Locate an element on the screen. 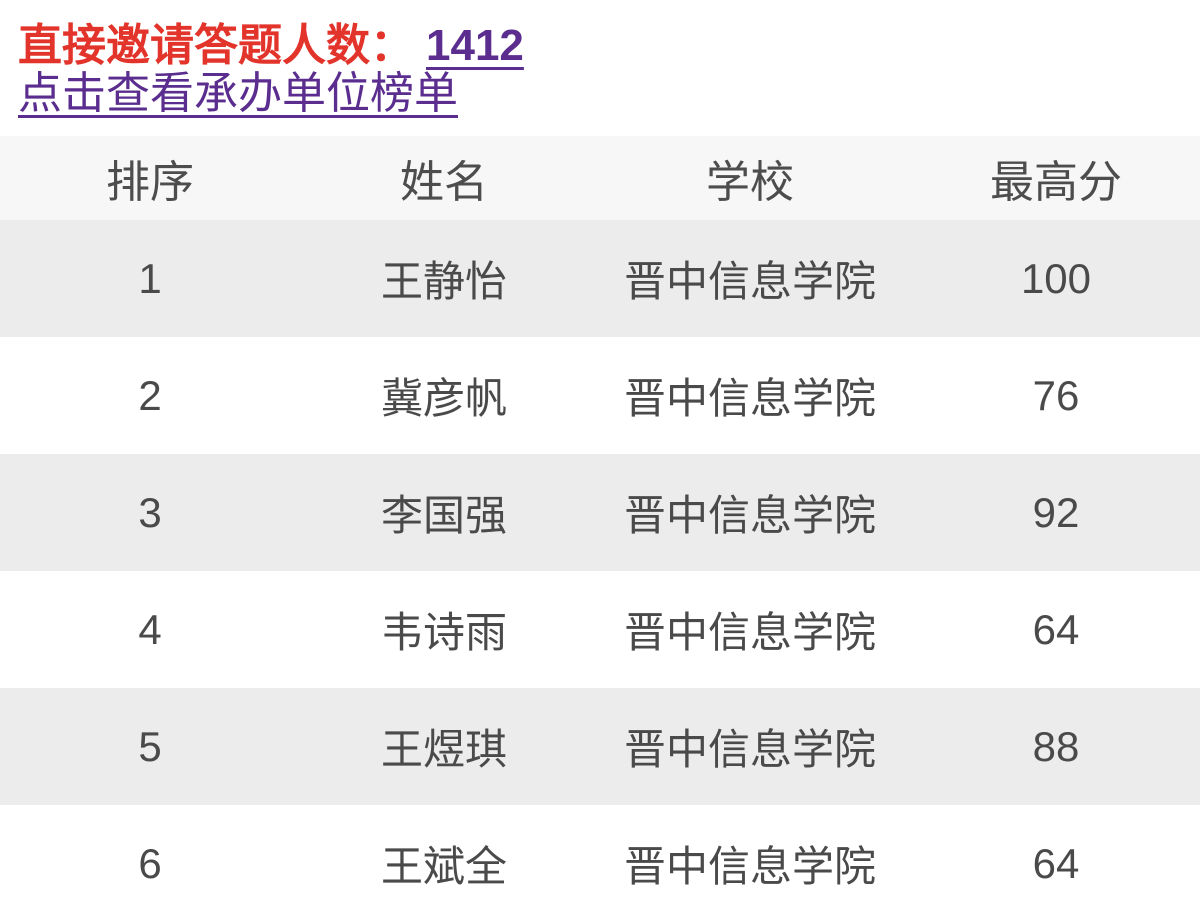  score-cell: 92 is located at coordinates (1056, 512).